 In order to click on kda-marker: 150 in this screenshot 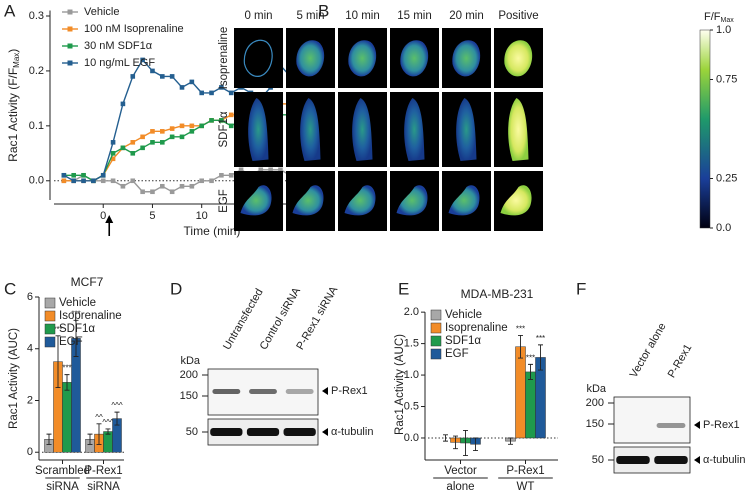, I will do `click(189, 396)`.